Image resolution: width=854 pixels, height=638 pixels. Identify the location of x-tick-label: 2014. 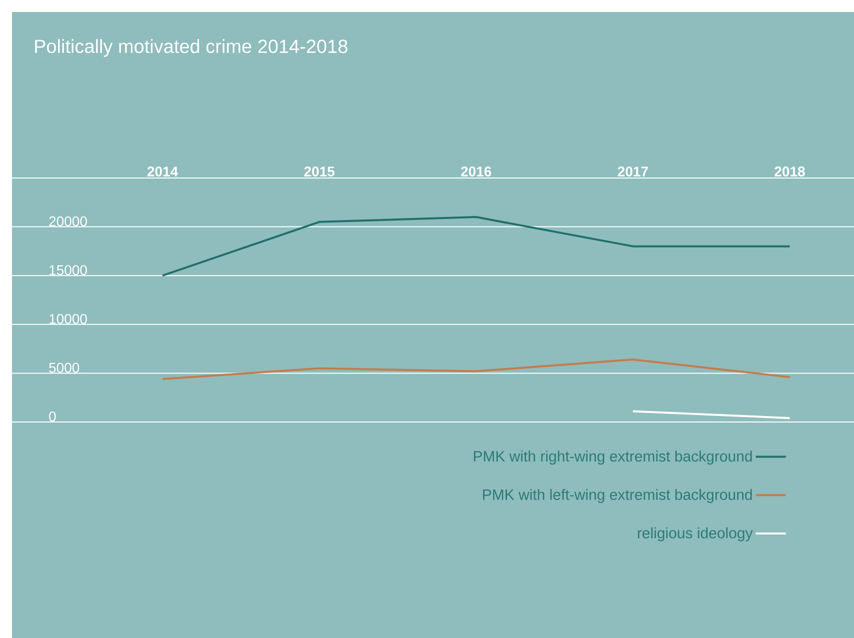
(162, 171).